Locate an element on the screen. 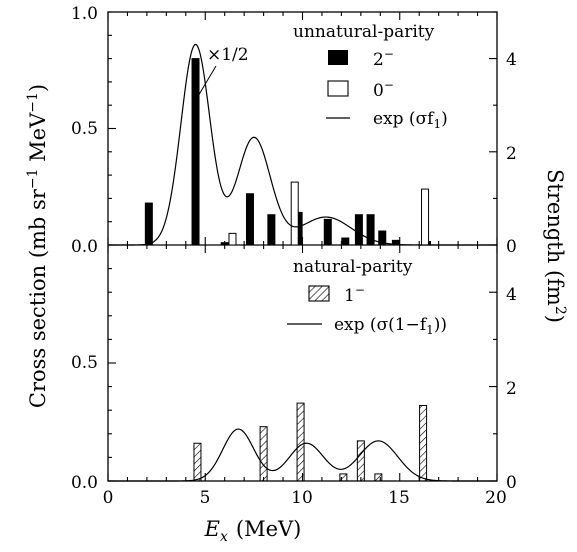 The width and height of the screenshot is (577, 552). y-right-tick-labels: 4 2 0 4 2 0 is located at coordinates (511, 271).